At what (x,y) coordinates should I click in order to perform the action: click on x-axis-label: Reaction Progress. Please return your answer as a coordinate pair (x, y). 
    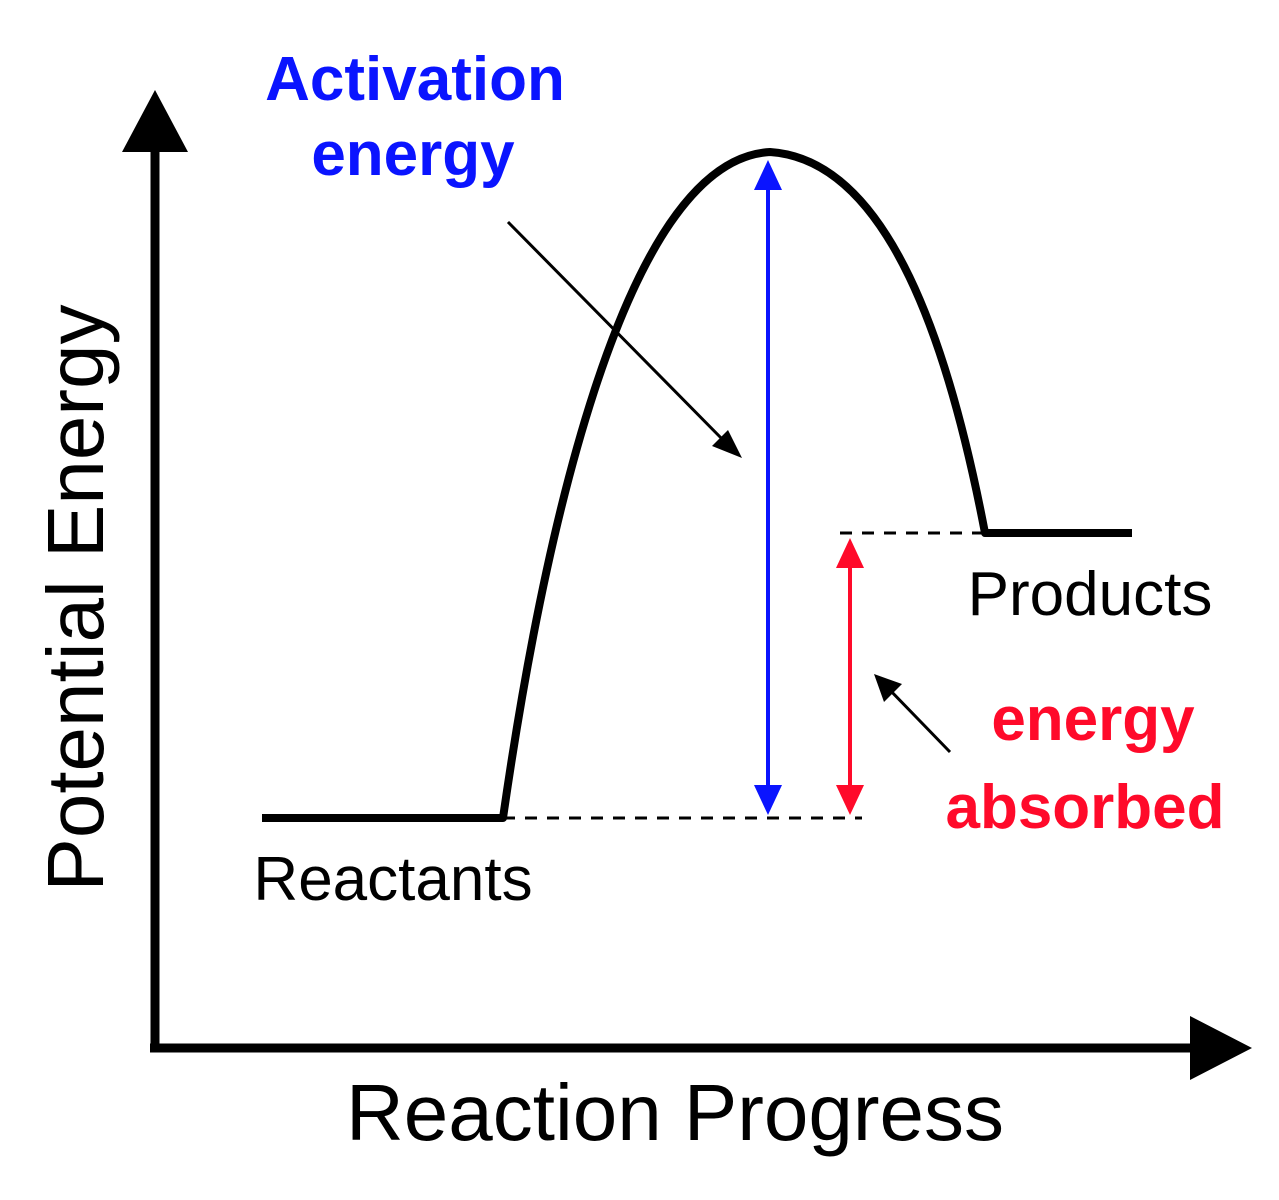
    Looking at the image, I should click on (675, 1112).